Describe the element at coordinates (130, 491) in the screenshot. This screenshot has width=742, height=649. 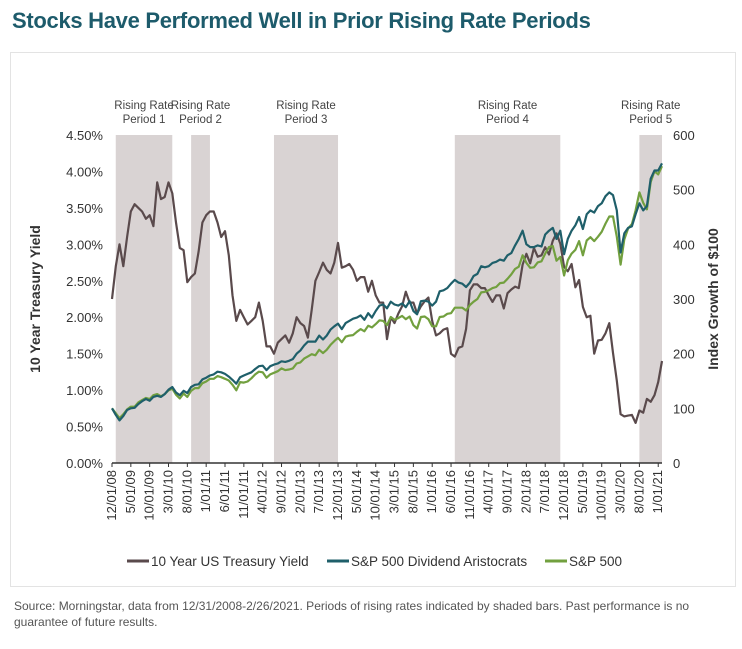
I see `x-tick-label: 5/01/09` at that location.